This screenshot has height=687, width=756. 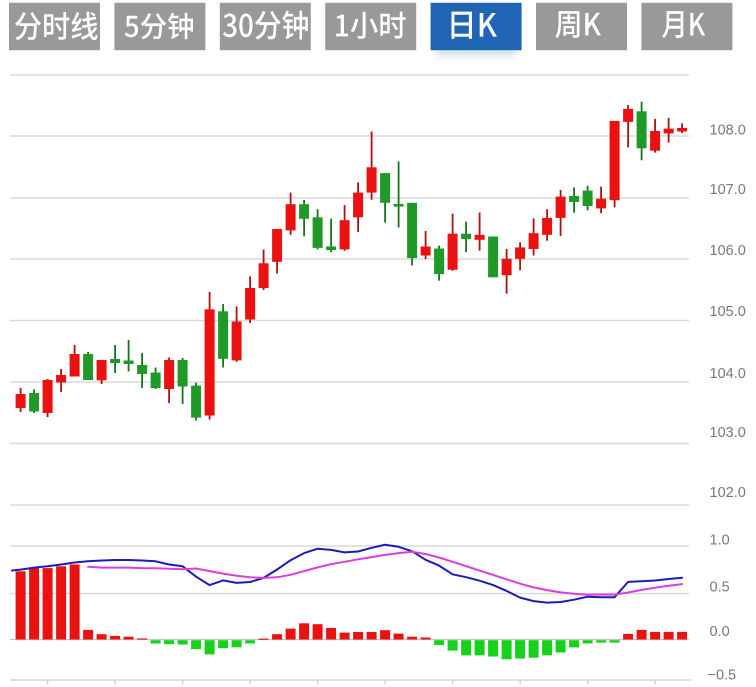 What do you see at coordinates (720, 588) in the screenshot?
I see `svg-text: 0.5` at bounding box center [720, 588].